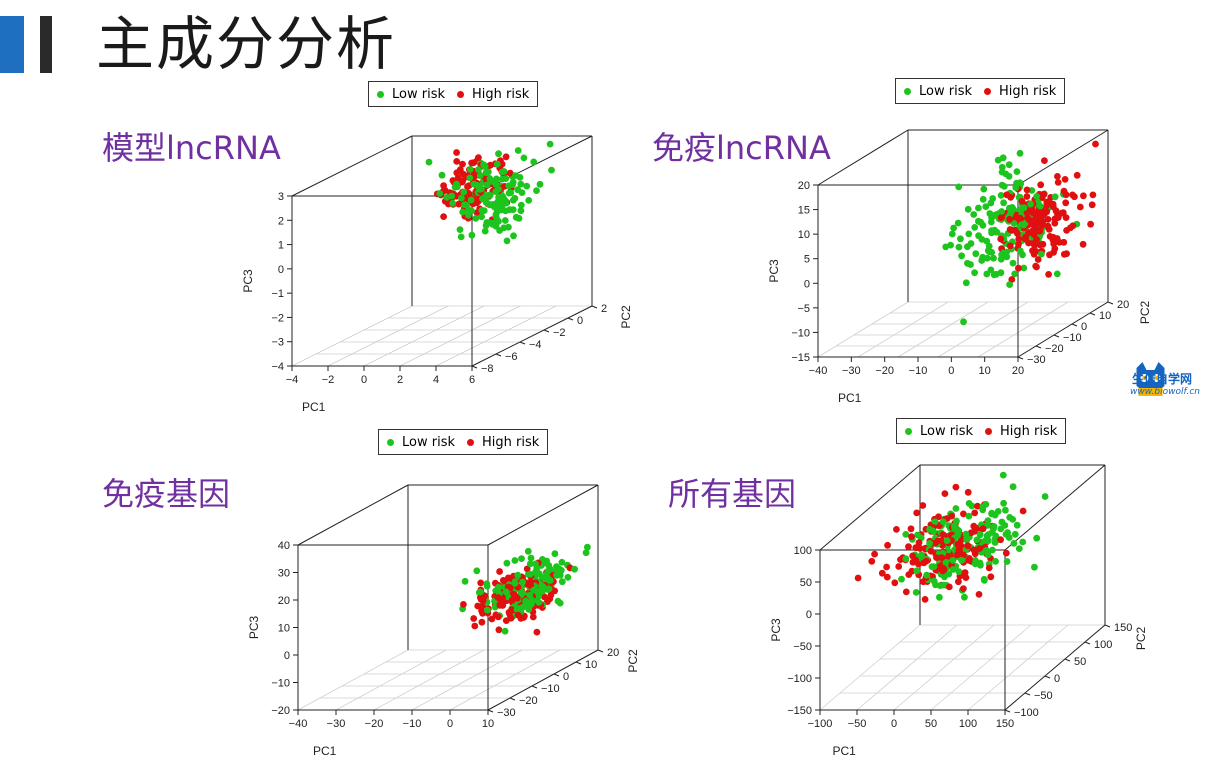 The image size is (1211, 763). What do you see at coordinates (511, 442) in the screenshot?
I see `legend-label-high: High risk` at bounding box center [511, 442].